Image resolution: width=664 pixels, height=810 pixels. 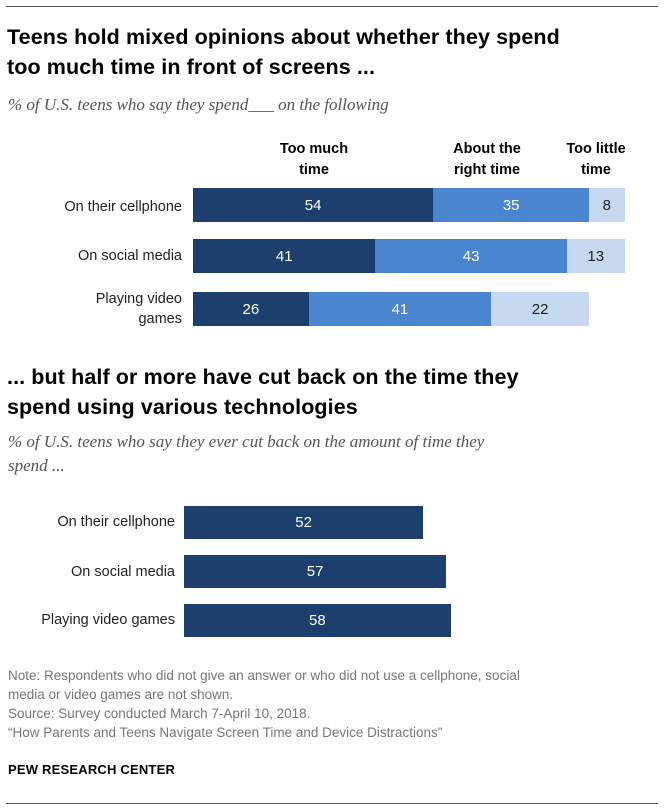 I want to click on bar-value-label: 54, so click(x=313, y=205).